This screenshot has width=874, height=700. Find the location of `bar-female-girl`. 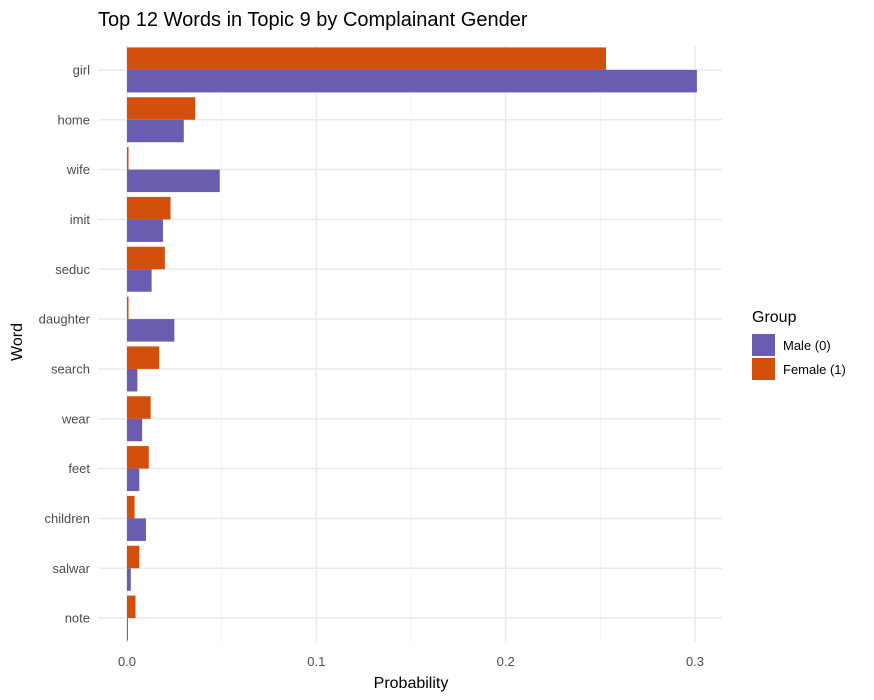

bar-female-girl is located at coordinates (367, 58).